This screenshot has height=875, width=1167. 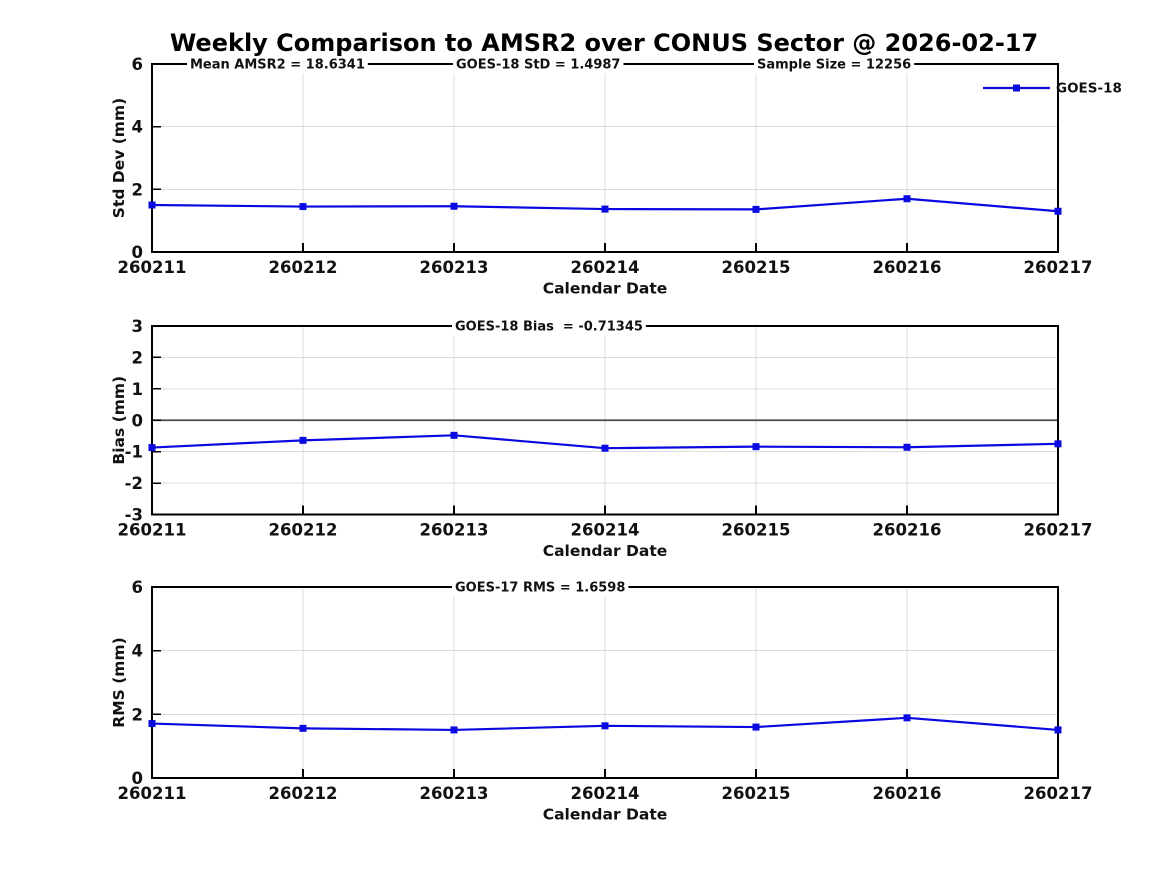 I want to click on y-tick-label: -2, so click(x=134, y=483).